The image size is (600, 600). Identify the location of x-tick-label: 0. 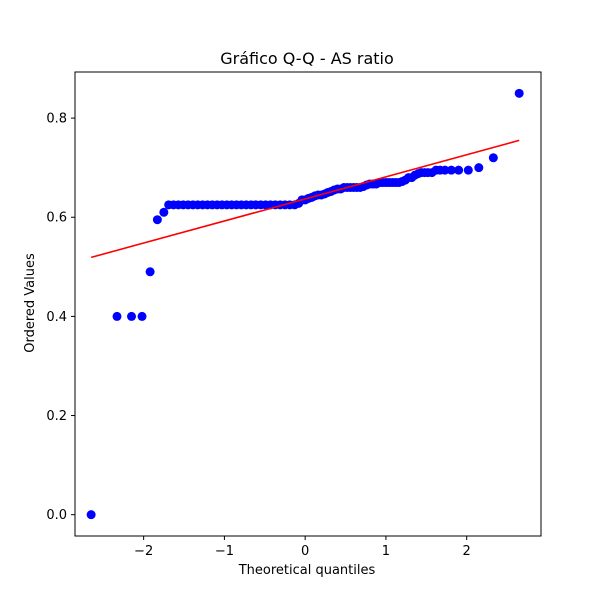
(305, 551).